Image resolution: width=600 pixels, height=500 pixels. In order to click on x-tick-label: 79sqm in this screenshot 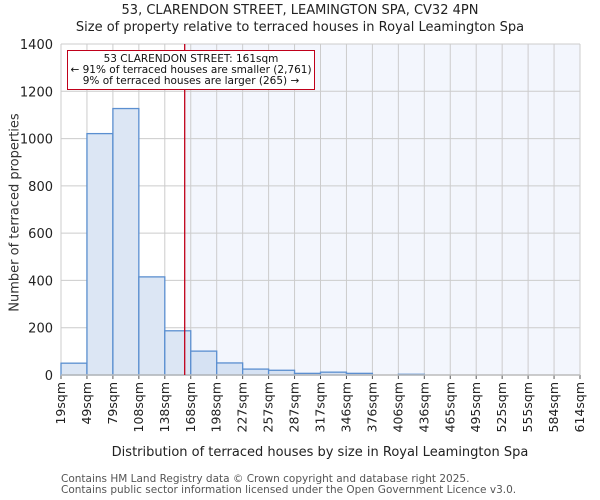, I will do `click(112, 403)`.